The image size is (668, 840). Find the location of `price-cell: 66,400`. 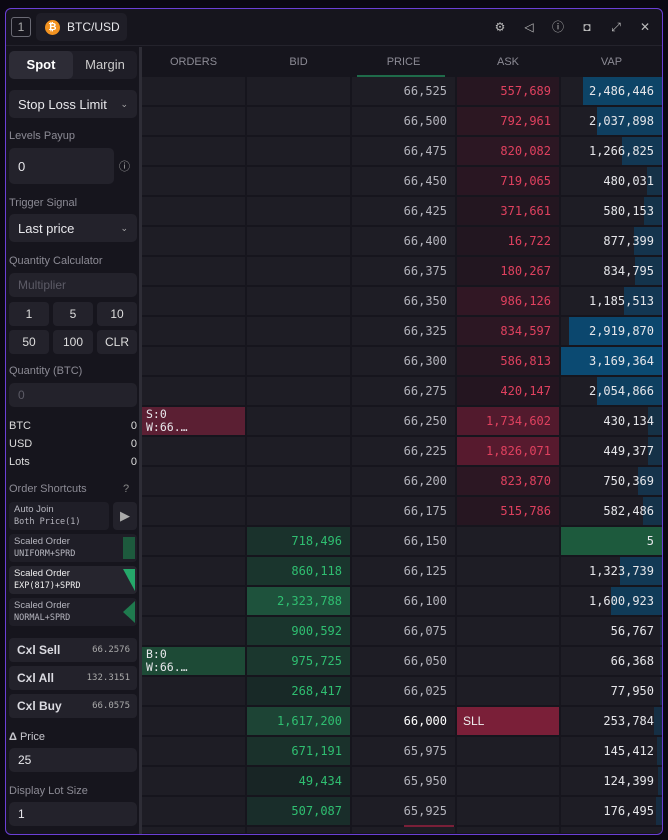

price-cell: 66,400 is located at coordinates (403, 241).